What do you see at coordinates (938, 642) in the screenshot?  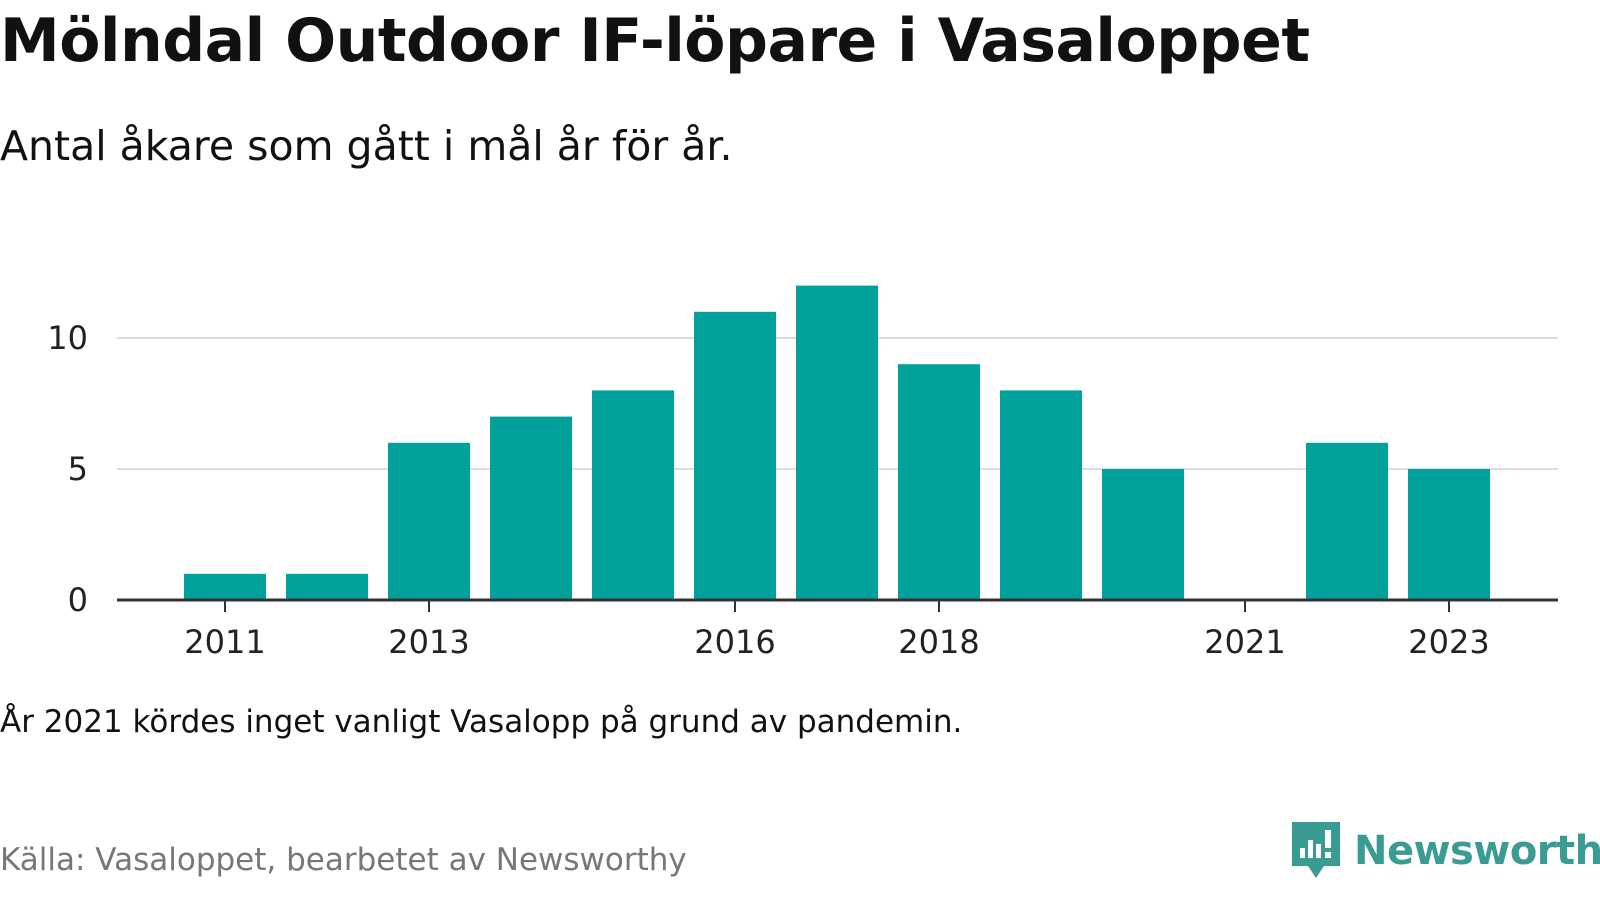 I see `x-tick-label: 2018` at bounding box center [938, 642].